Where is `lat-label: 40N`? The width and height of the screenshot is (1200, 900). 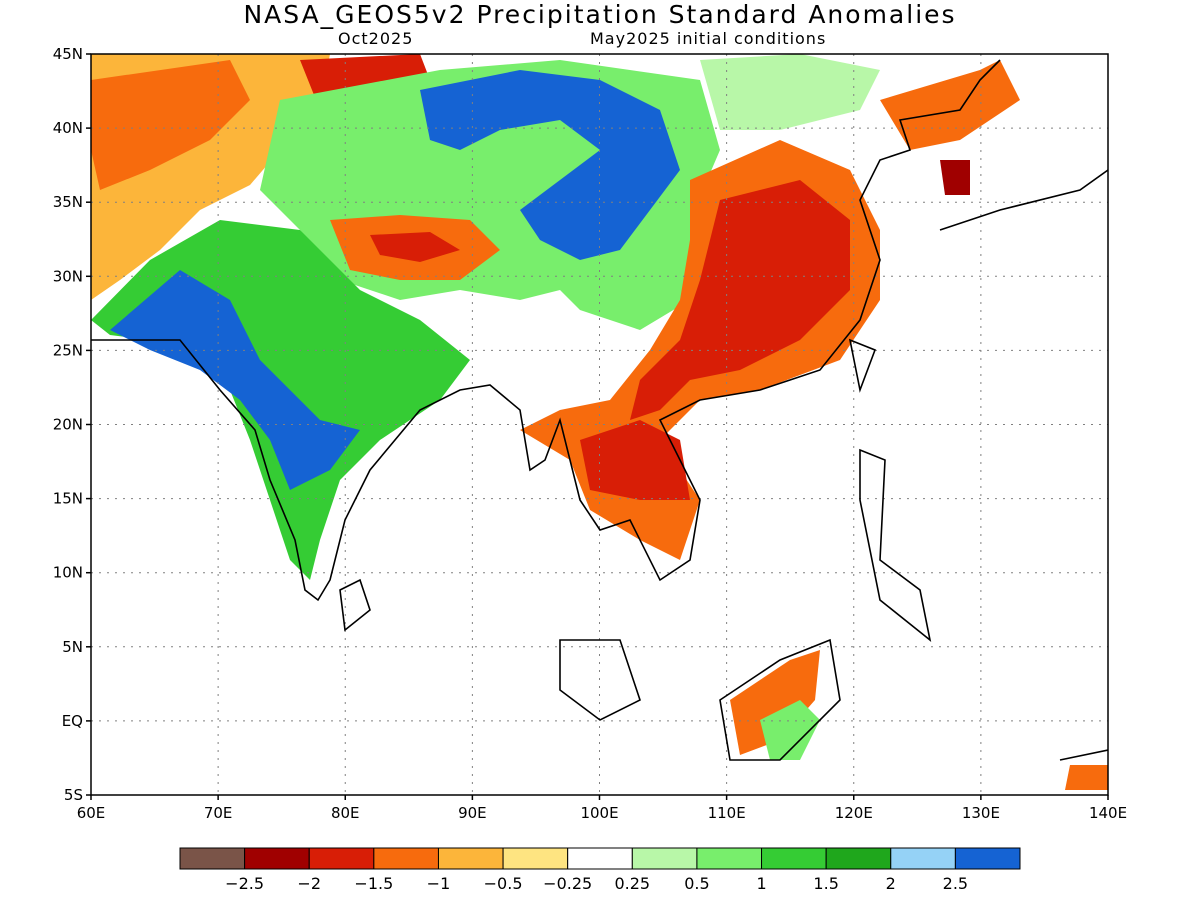
lat-label: 40N is located at coordinates (68, 128).